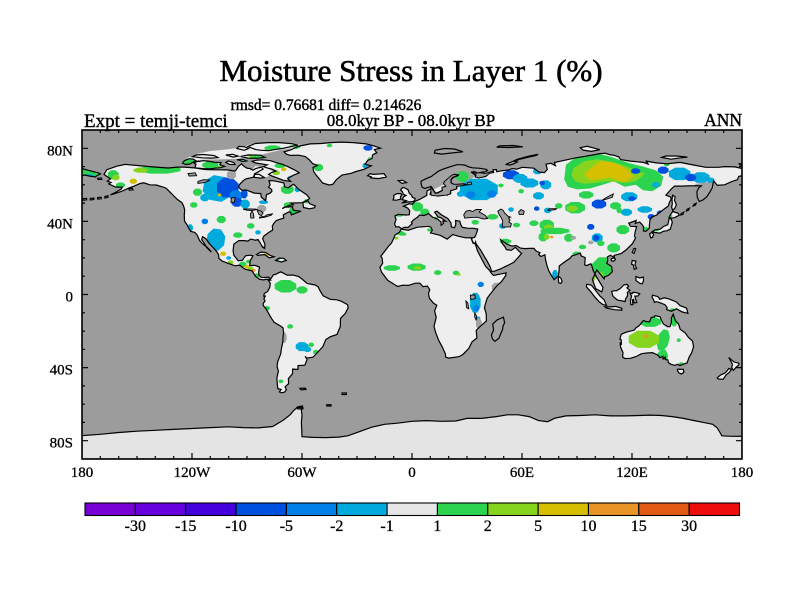  What do you see at coordinates (135, 526) in the screenshot?
I see `svg-text: -30` at bounding box center [135, 526].